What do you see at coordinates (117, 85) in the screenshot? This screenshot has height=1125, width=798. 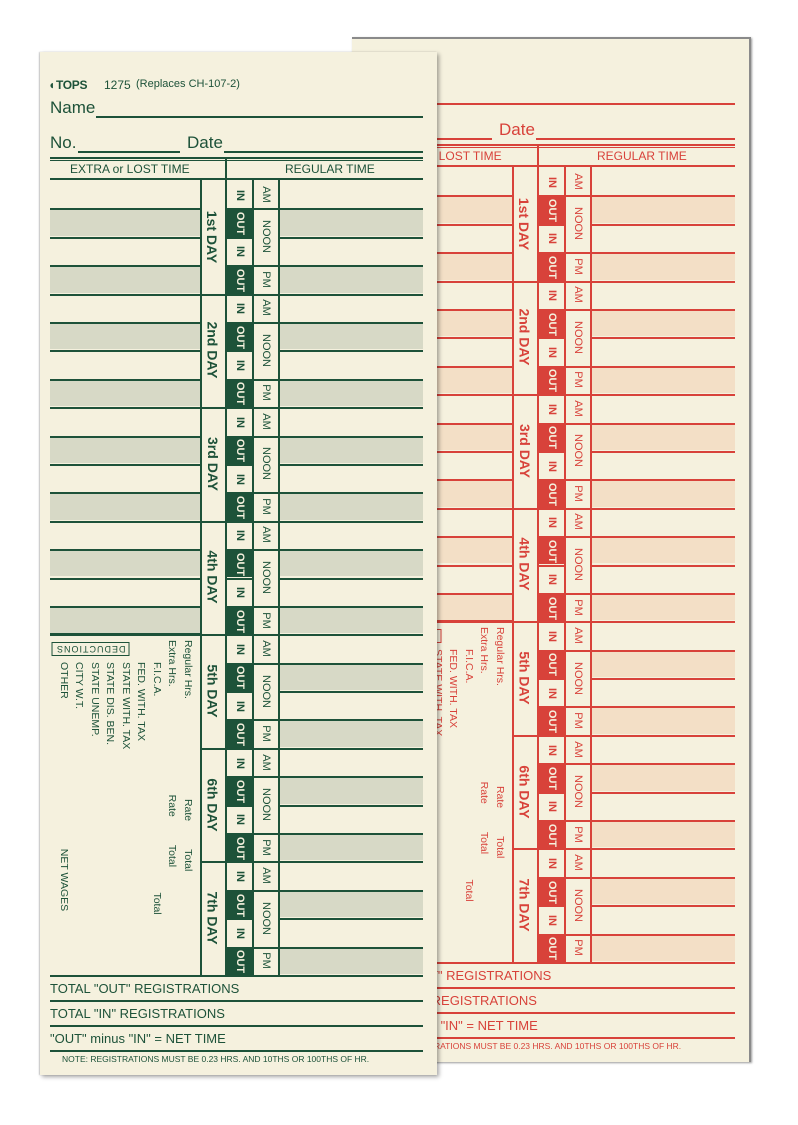 I see `form-number: 1275` at bounding box center [117, 85].